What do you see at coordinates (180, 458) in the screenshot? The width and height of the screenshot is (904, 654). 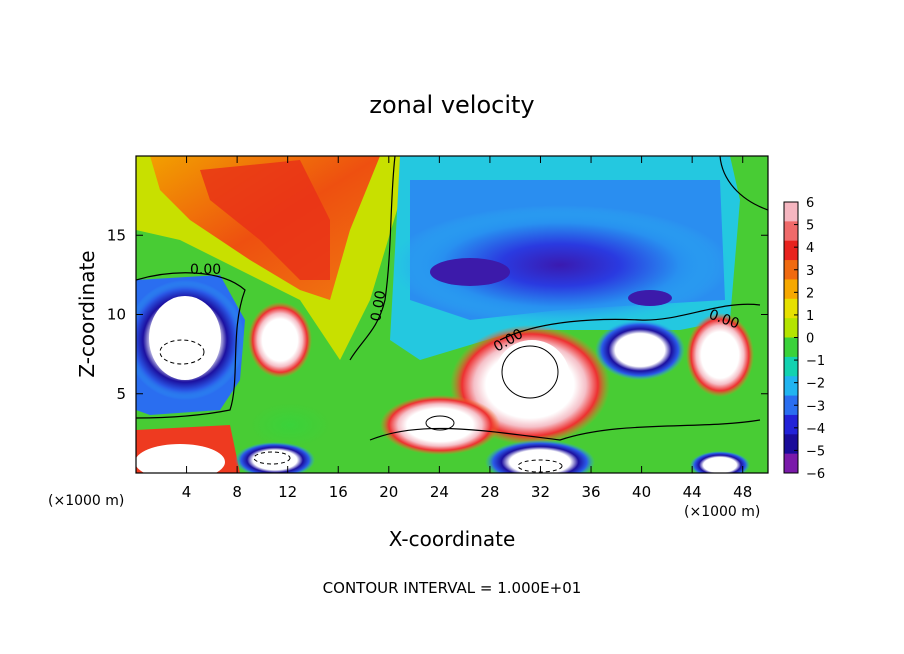 I see `surface-white-left` at bounding box center [180, 458].